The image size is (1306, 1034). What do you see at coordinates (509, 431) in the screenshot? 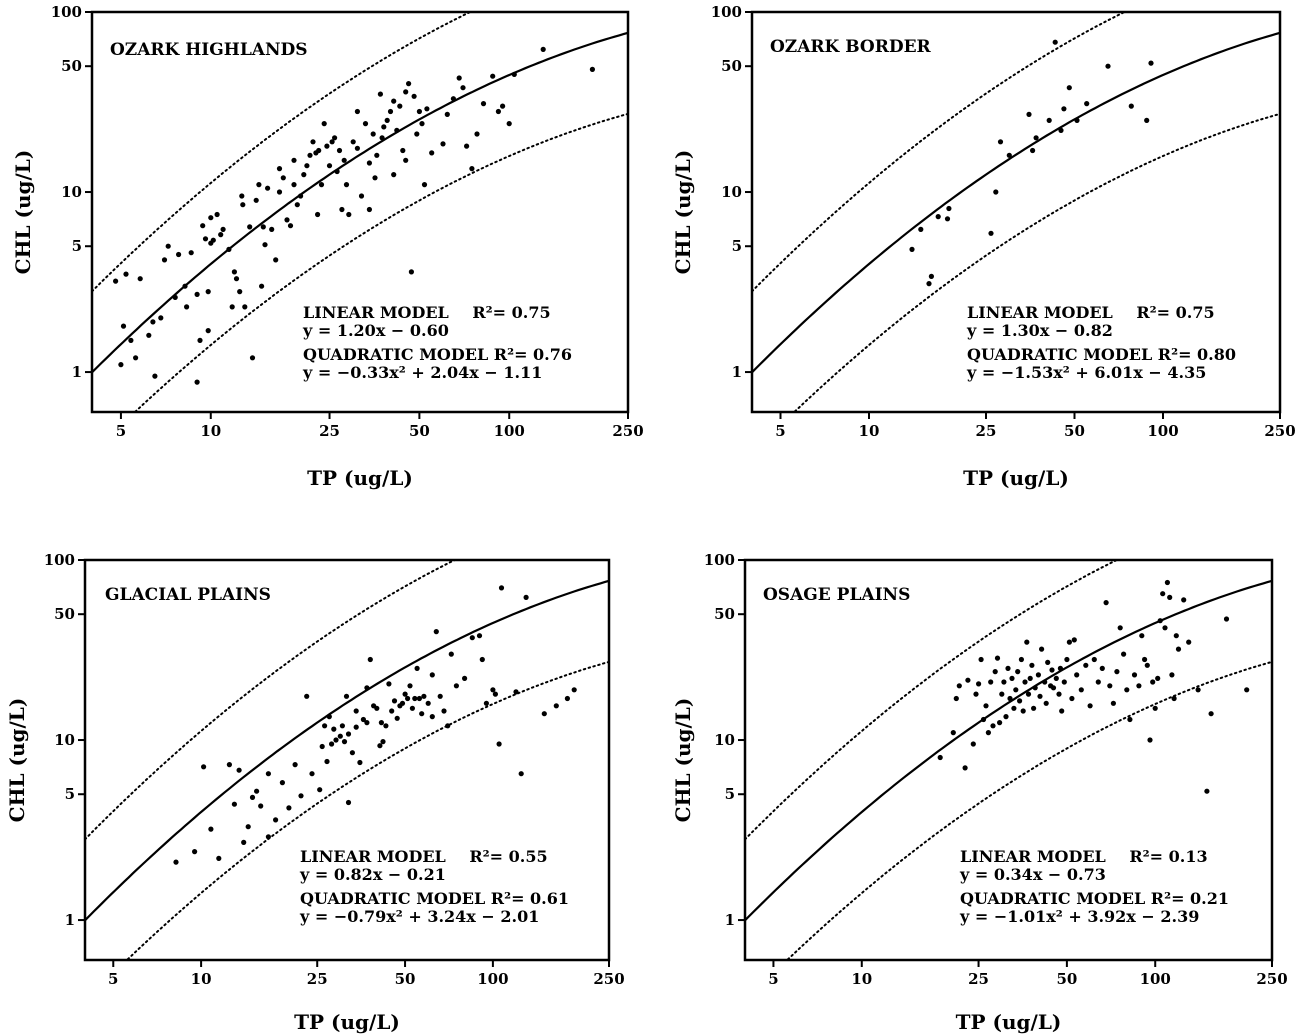
I see `x-tick-label: 100` at bounding box center [509, 431].